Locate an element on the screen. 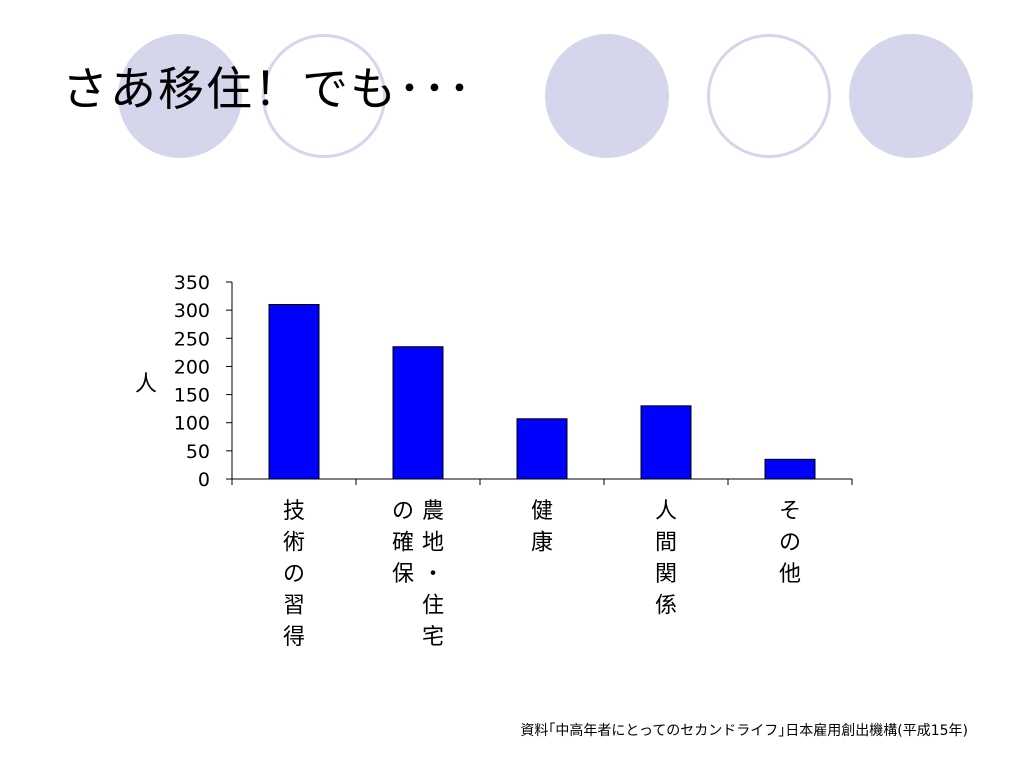 This screenshot has height=768, width=1024. y-axis-label: 人 is located at coordinates (146, 384).